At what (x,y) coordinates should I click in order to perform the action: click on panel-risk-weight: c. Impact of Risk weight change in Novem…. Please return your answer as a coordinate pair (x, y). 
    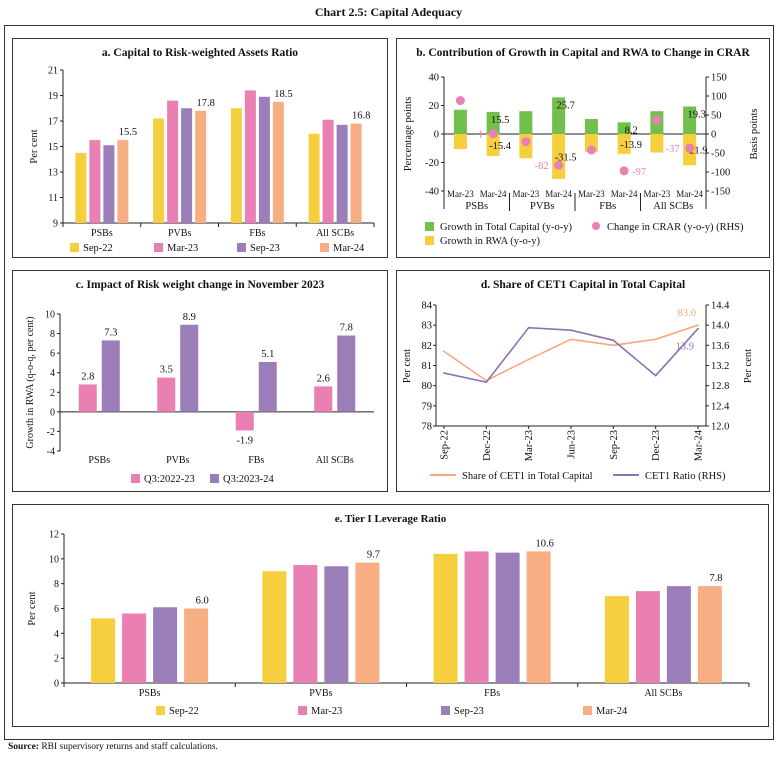
    Looking at the image, I should click on (200, 381).